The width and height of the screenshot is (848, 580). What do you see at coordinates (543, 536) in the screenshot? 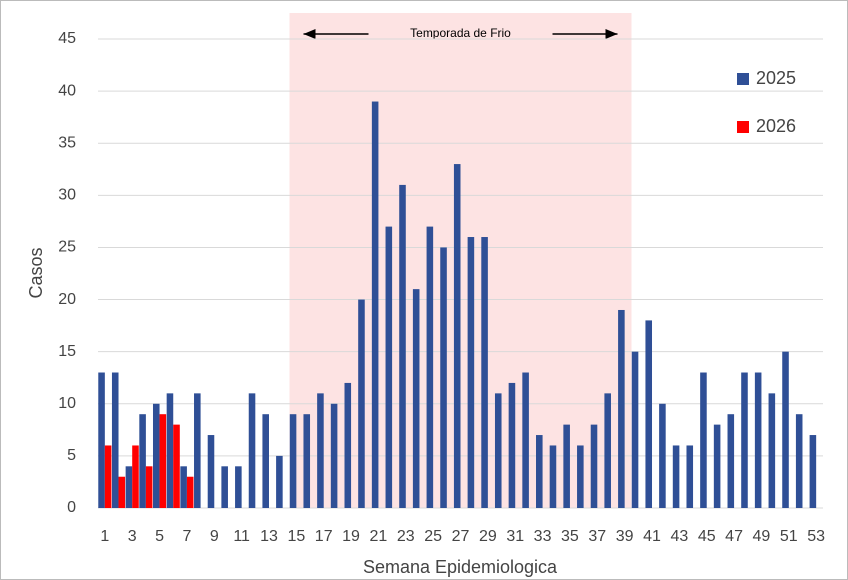
I see `x-tick-label: 33` at bounding box center [543, 536].